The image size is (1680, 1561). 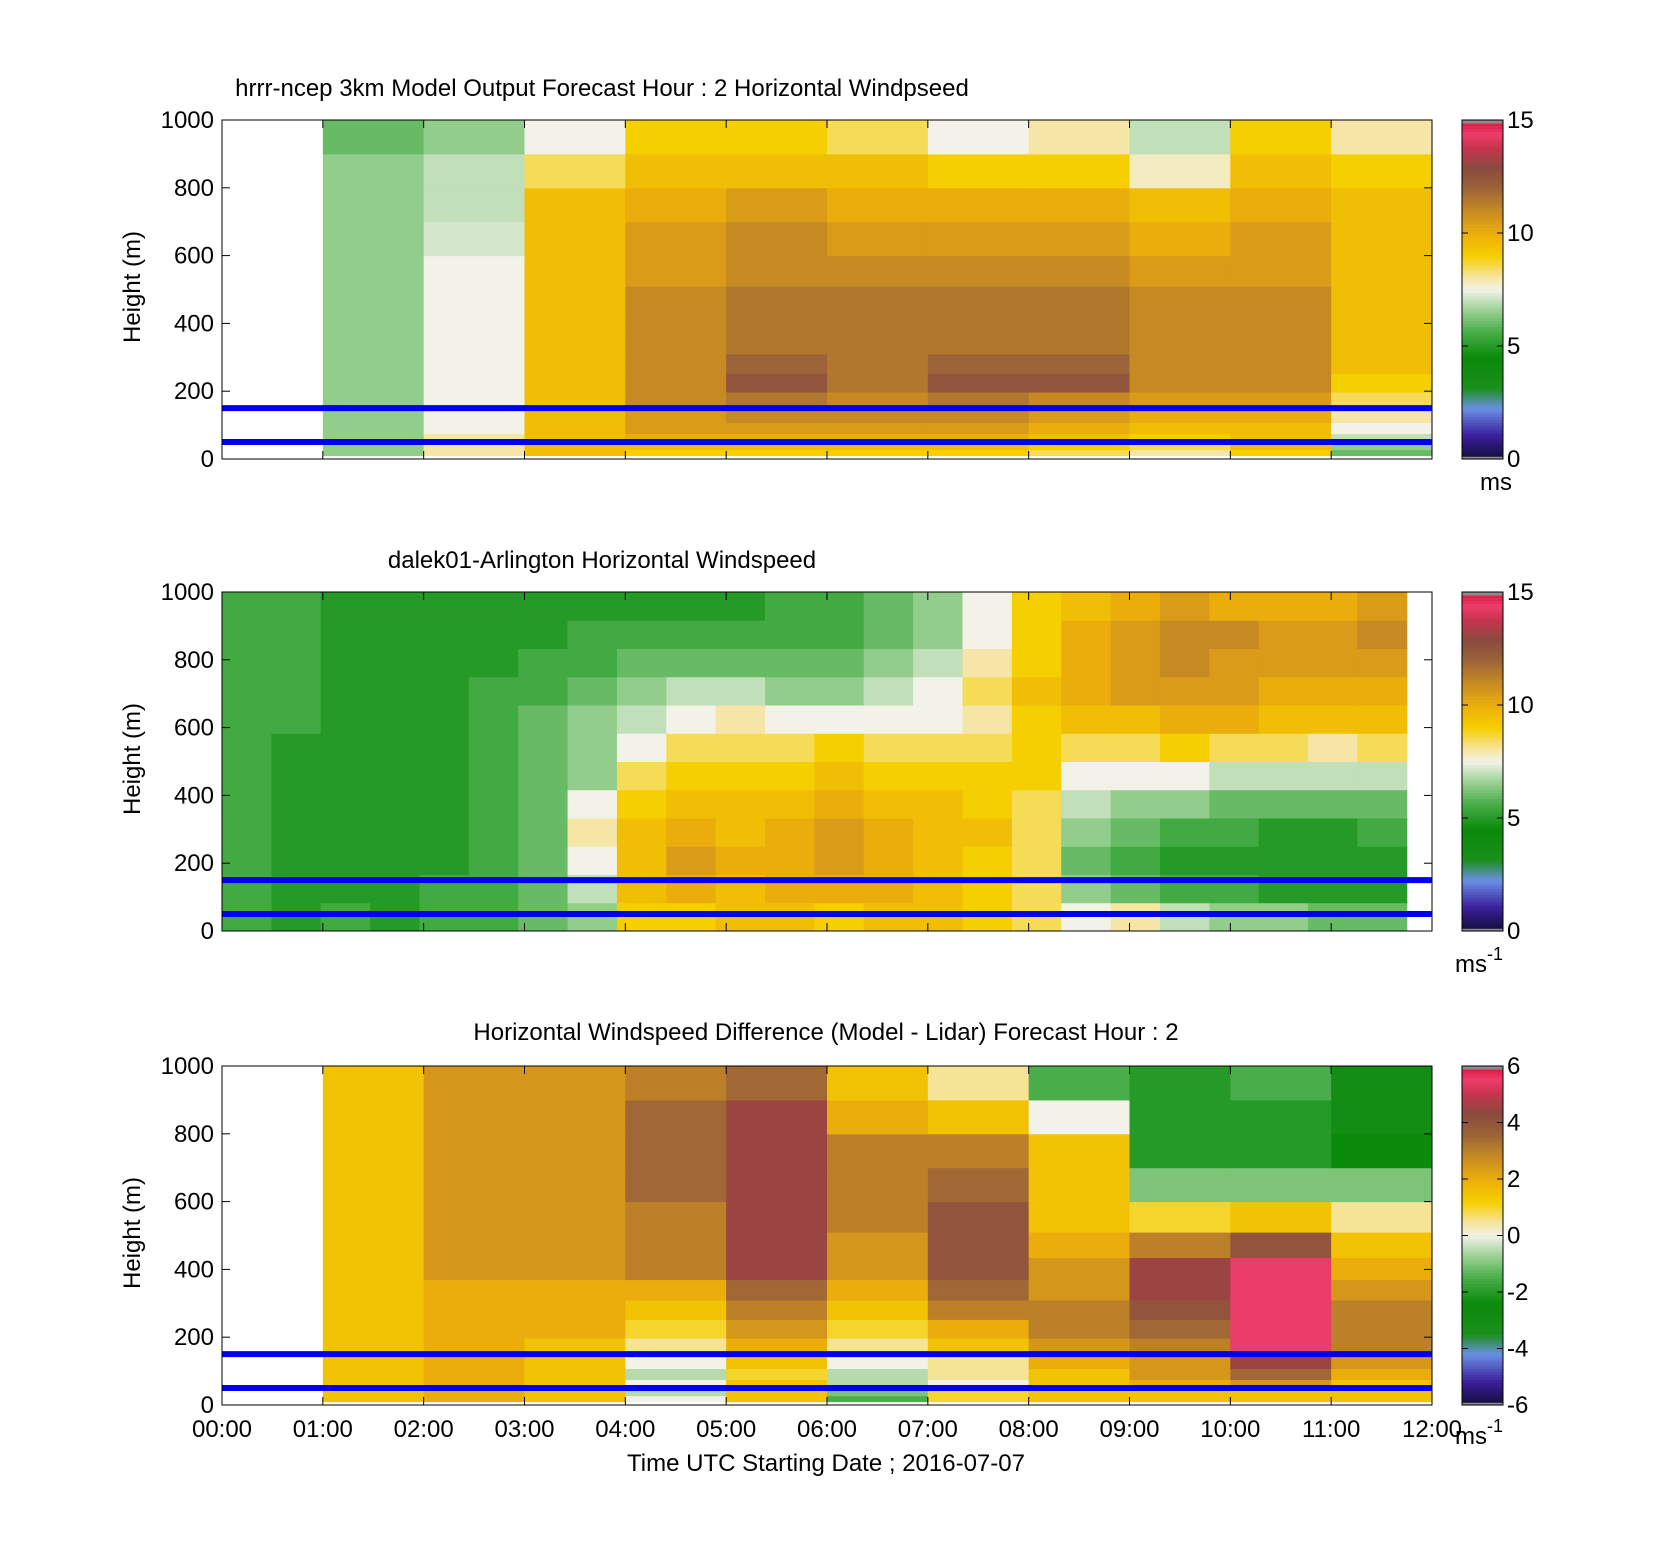 I want to click on y-tick-label: 400, so click(x=194, y=795).